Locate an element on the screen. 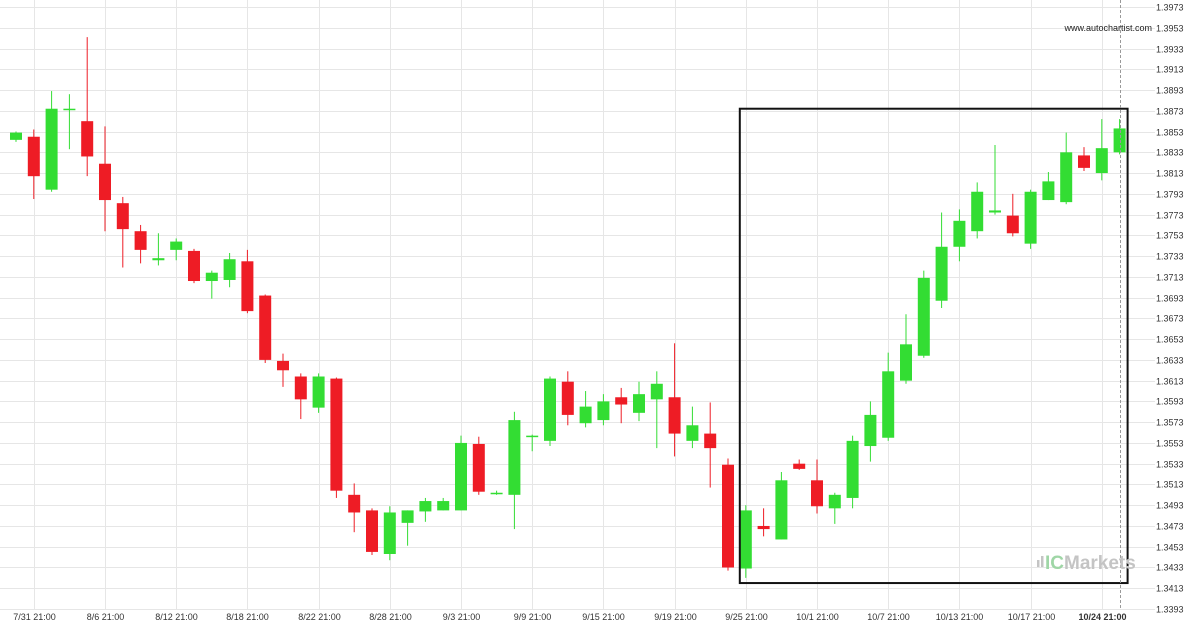 Image resolution: width=1200 pixels, height=630 pixels. x-tick-label: 10/17 21:00 is located at coordinates (1032, 617).